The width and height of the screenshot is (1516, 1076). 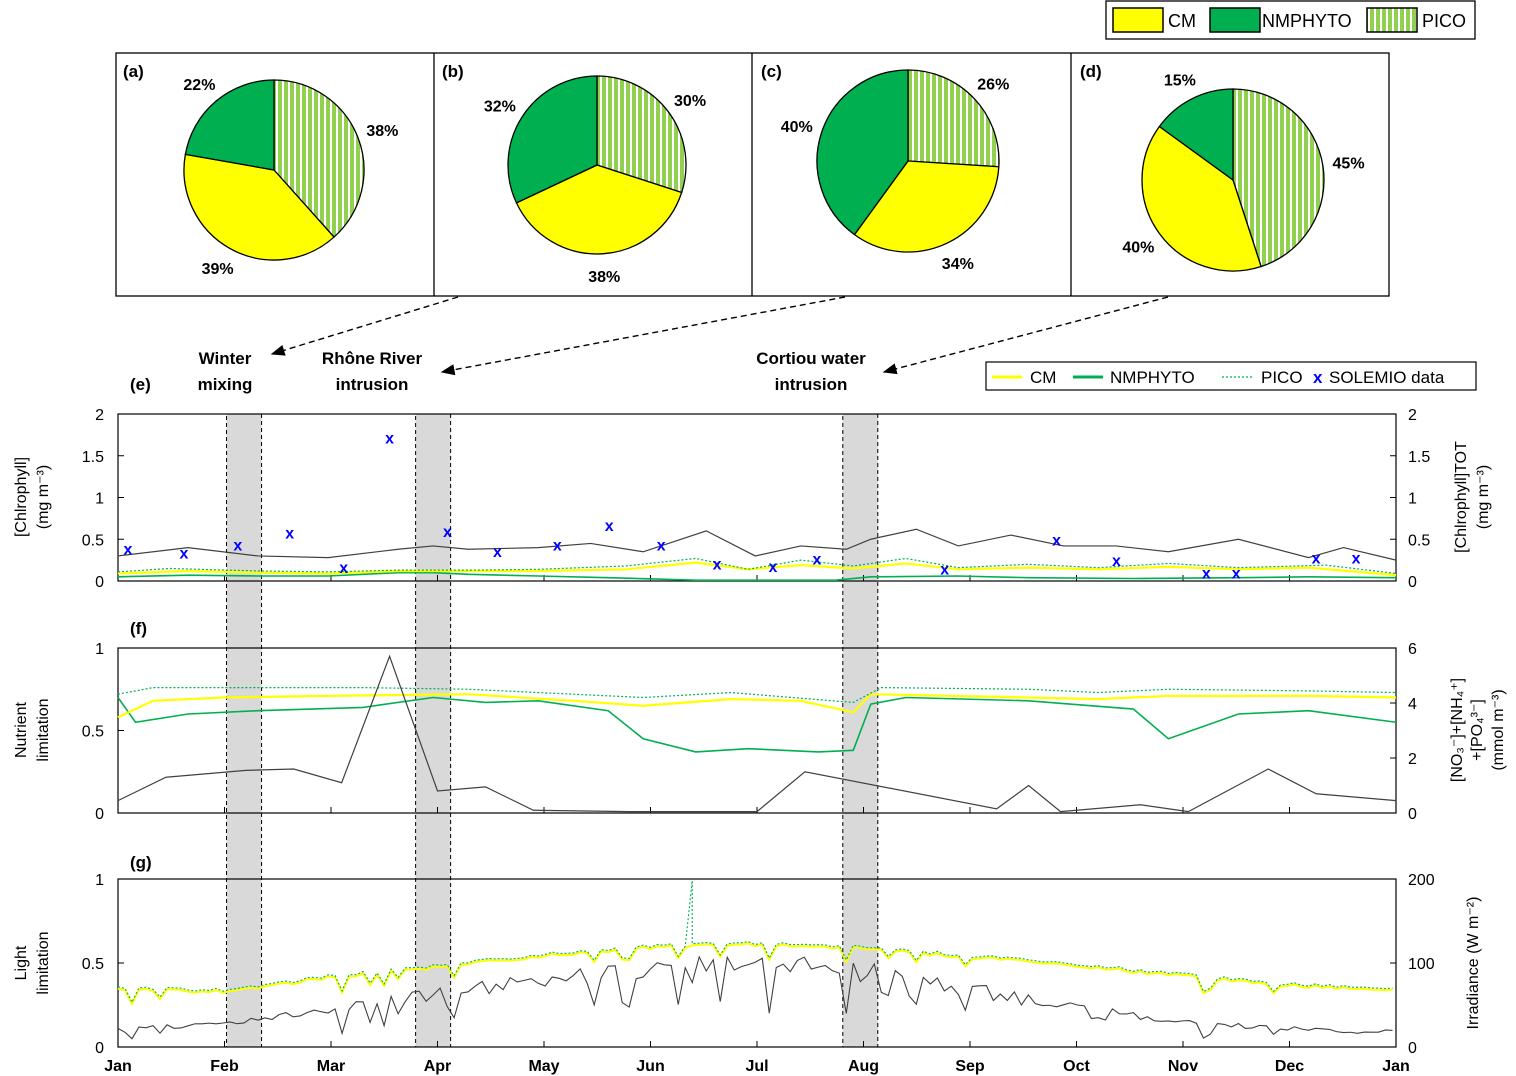 What do you see at coordinates (1444, 21) in the screenshot?
I see `legend-label-pico: PICO` at bounding box center [1444, 21].